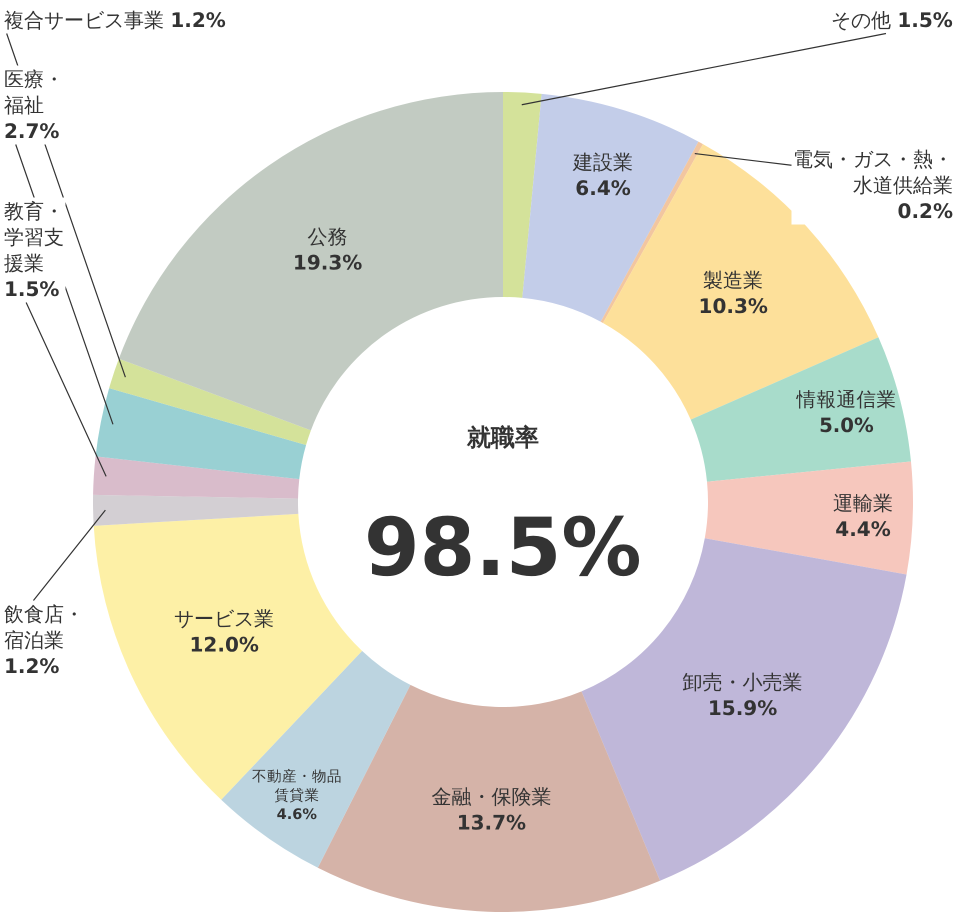 This screenshot has height=916, width=959. Describe the element at coordinates (733, 306) in the screenshot. I see `data-label: 10.3%` at that location.